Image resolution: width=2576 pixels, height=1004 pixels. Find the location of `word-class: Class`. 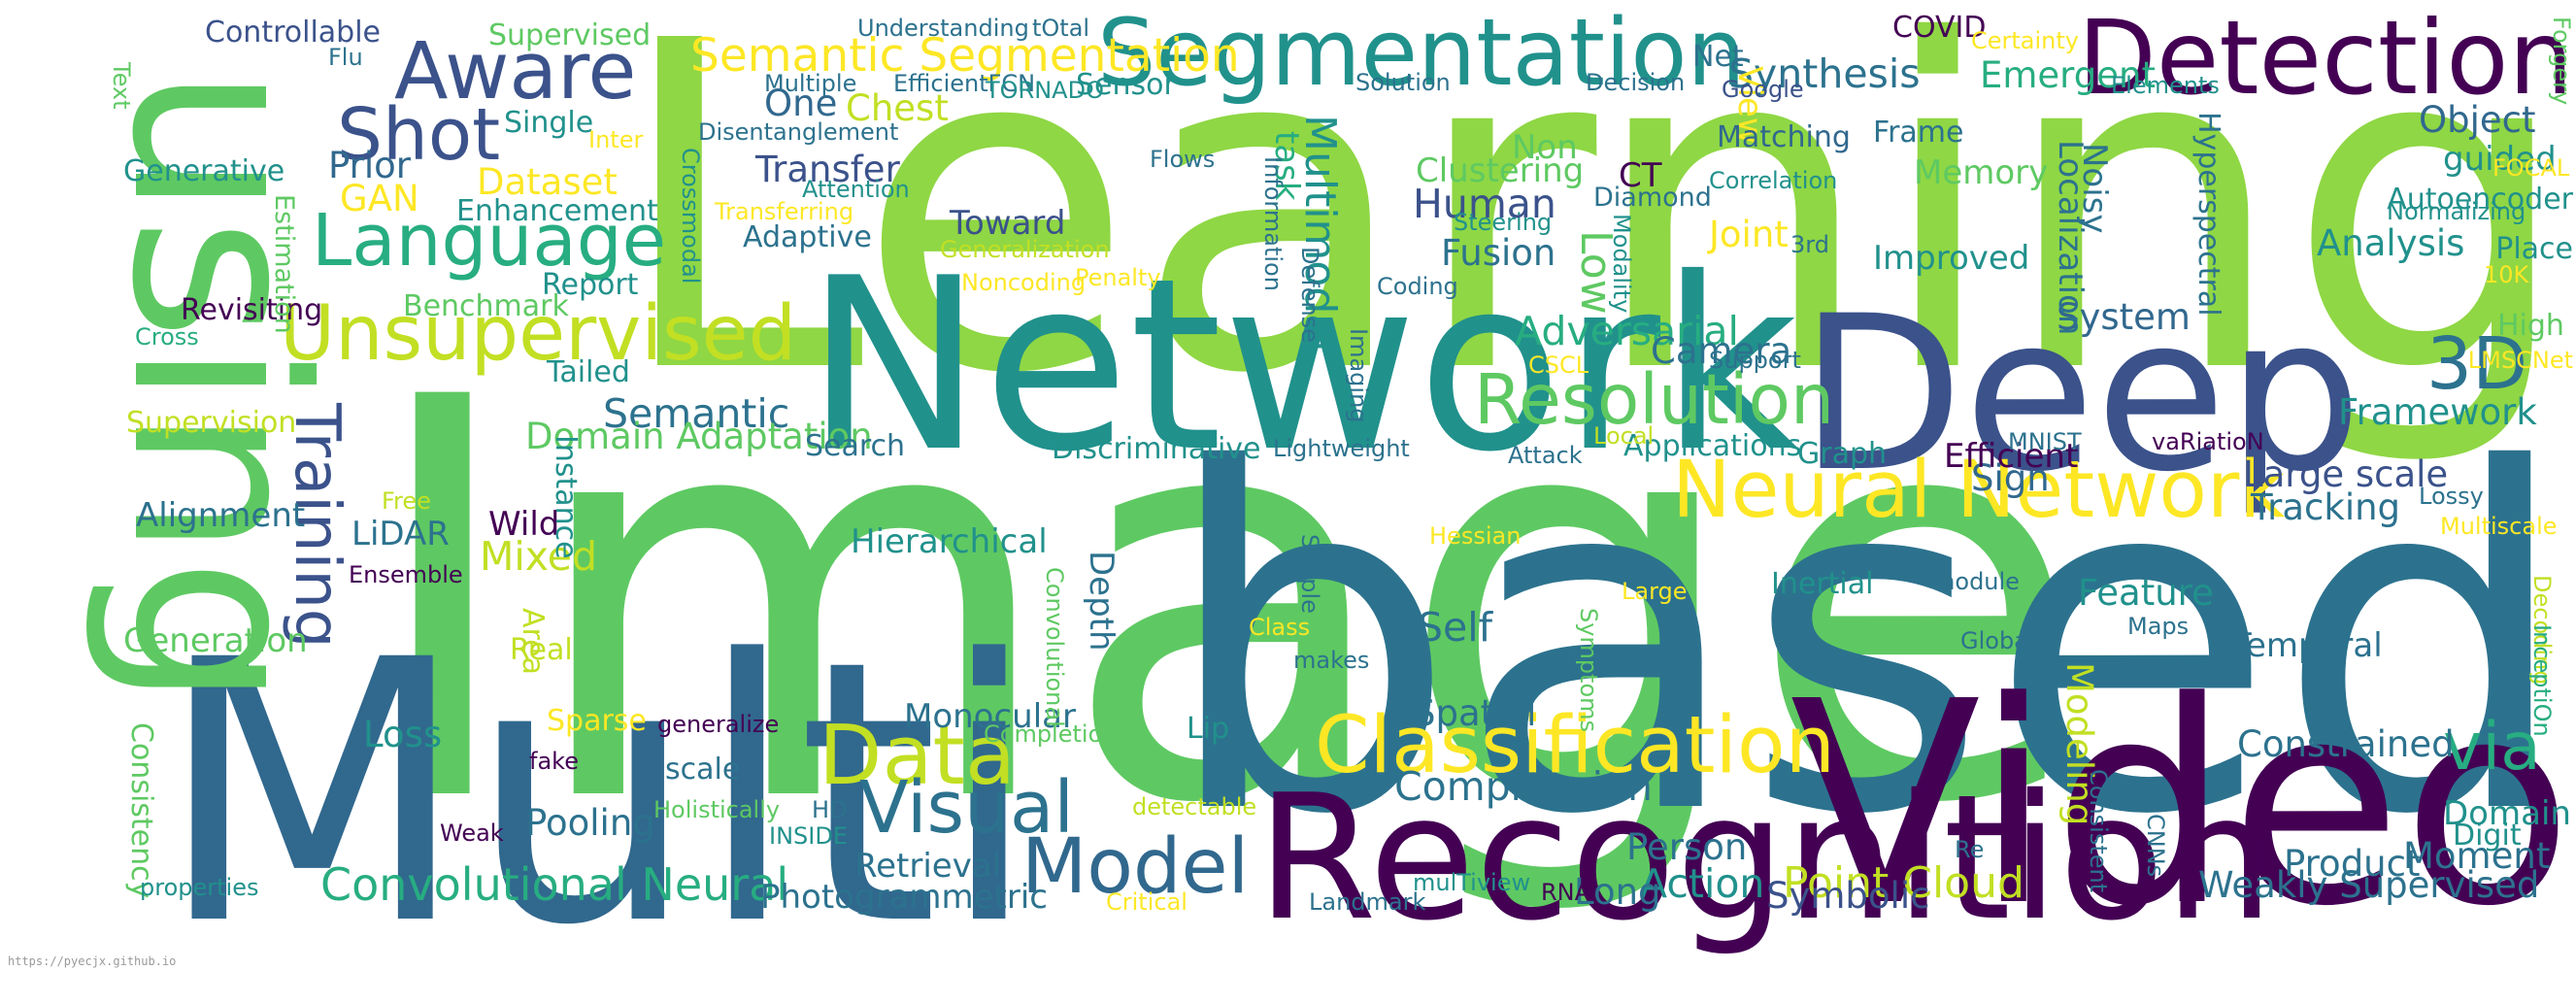

word-class: Class is located at coordinates (1280, 627).